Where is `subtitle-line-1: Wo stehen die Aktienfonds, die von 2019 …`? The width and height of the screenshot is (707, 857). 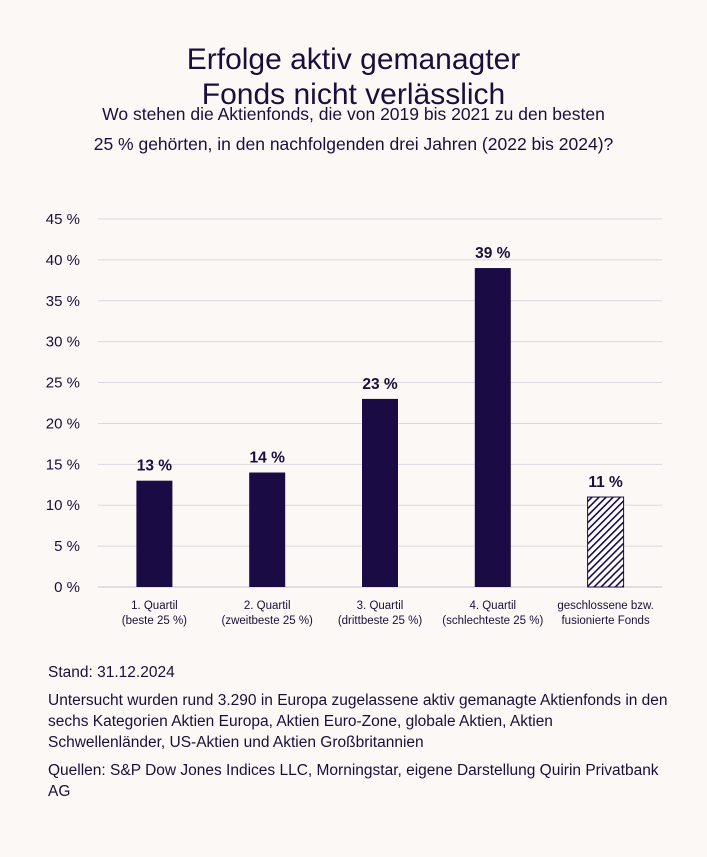
subtitle-line-1: Wo stehen die Aktienfonds, die von 2019 … is located at coordinates (353, 114).